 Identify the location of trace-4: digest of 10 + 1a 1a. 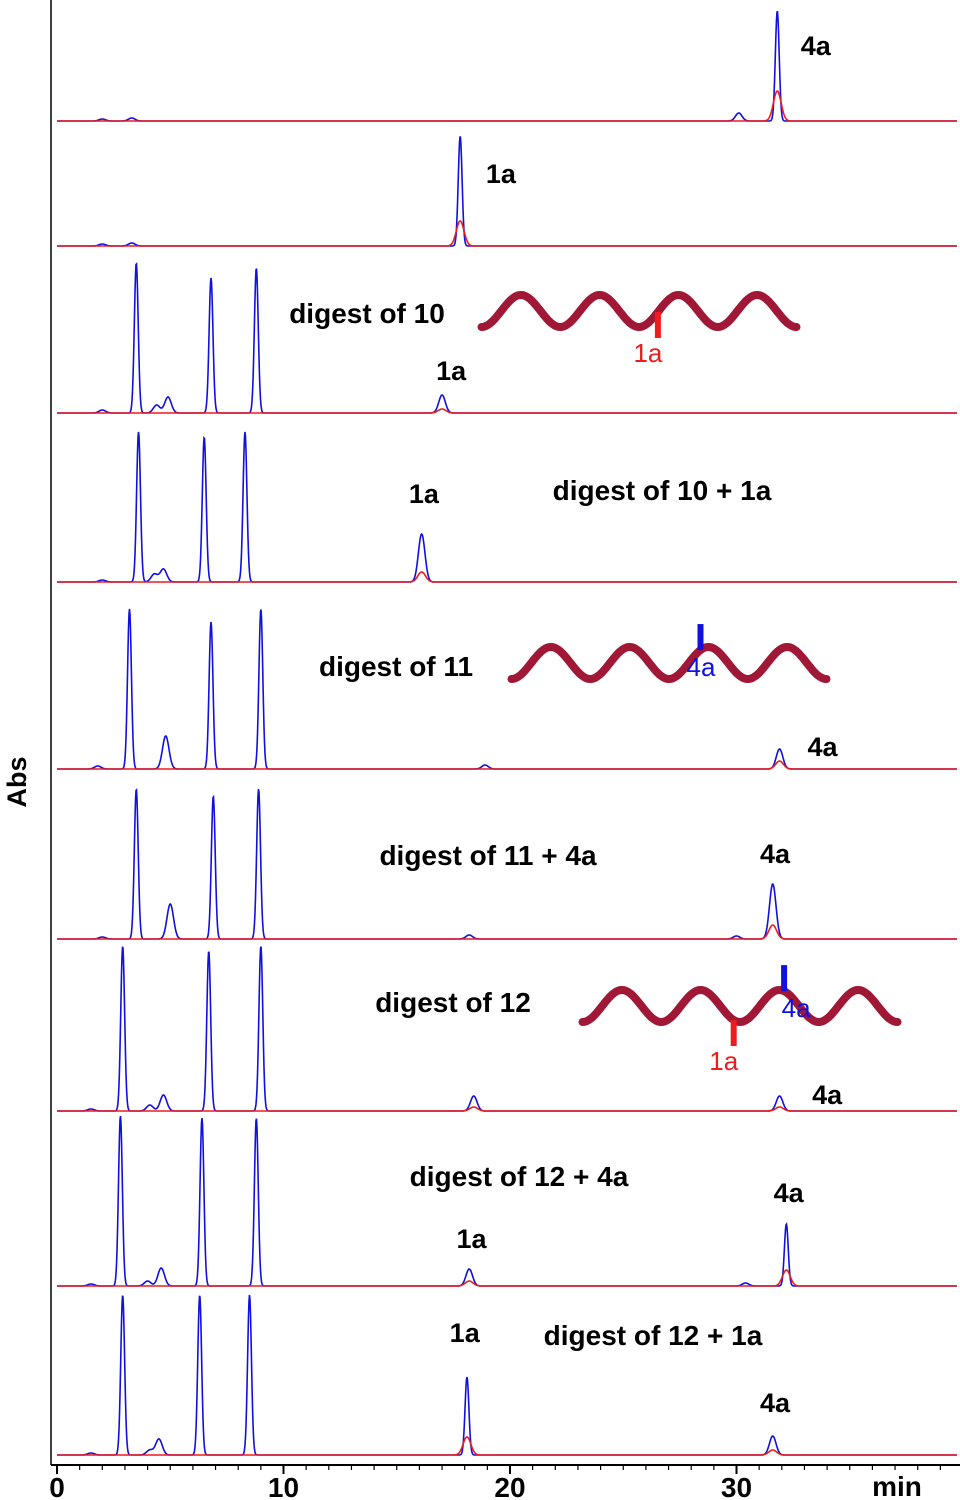
(507, 507).